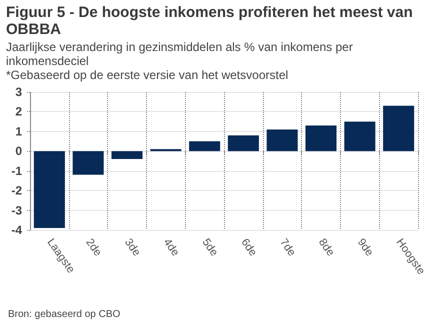  Describe the element at coordinates (210, 247) in the screenshot. I see `x-tick-label: 5de` at that location.